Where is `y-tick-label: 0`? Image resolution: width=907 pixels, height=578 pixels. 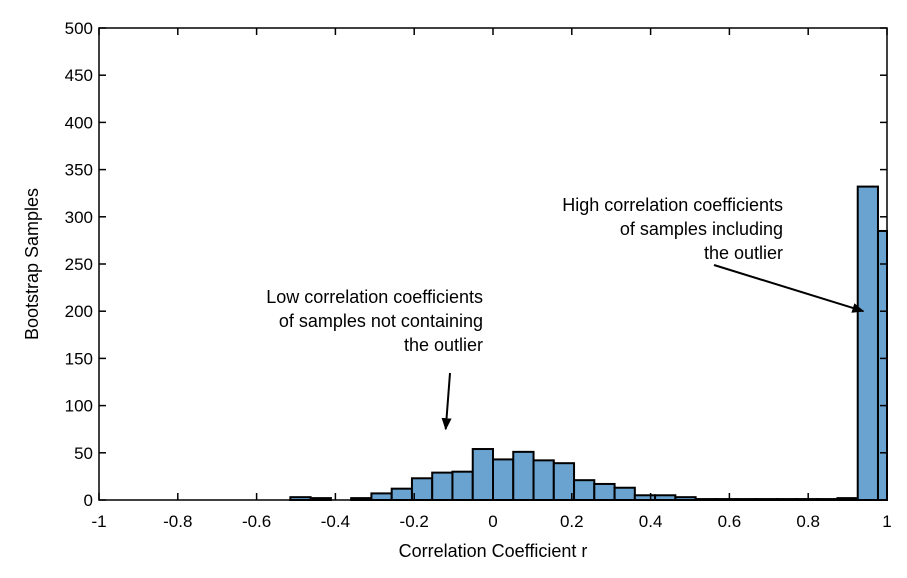
y-tick-label: 0 is located at coordinates (88, 500).